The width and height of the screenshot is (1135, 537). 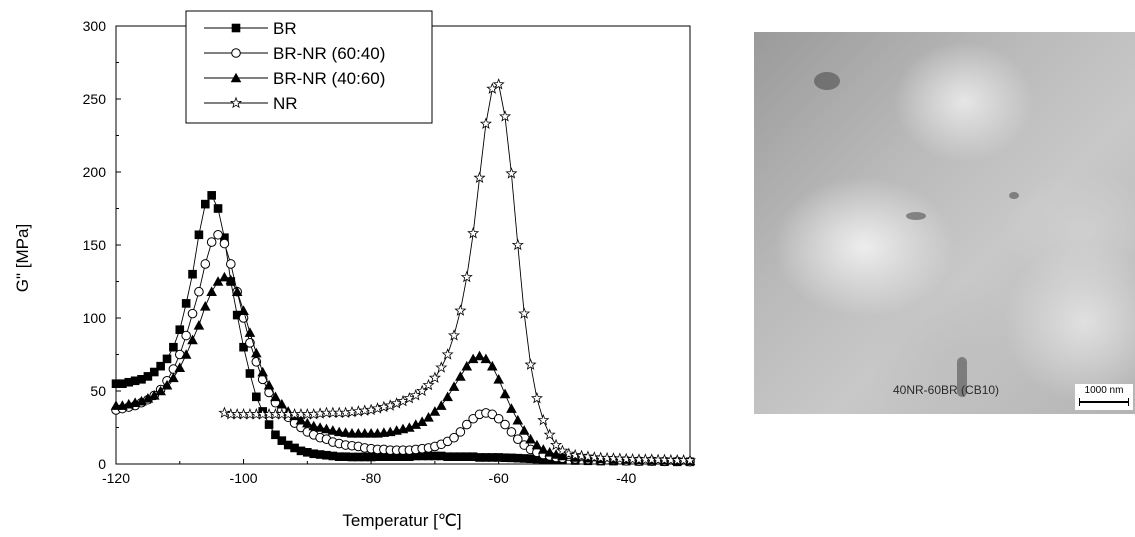 I want to click on legend-label: NR, so click(x=285, y=103).